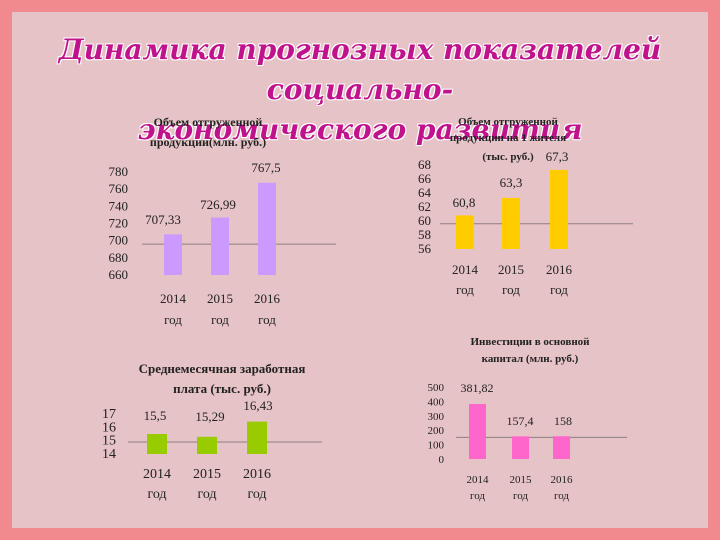 The image size is (720, 540). I want to click on y-tick-label: 680, so click(119, 257).